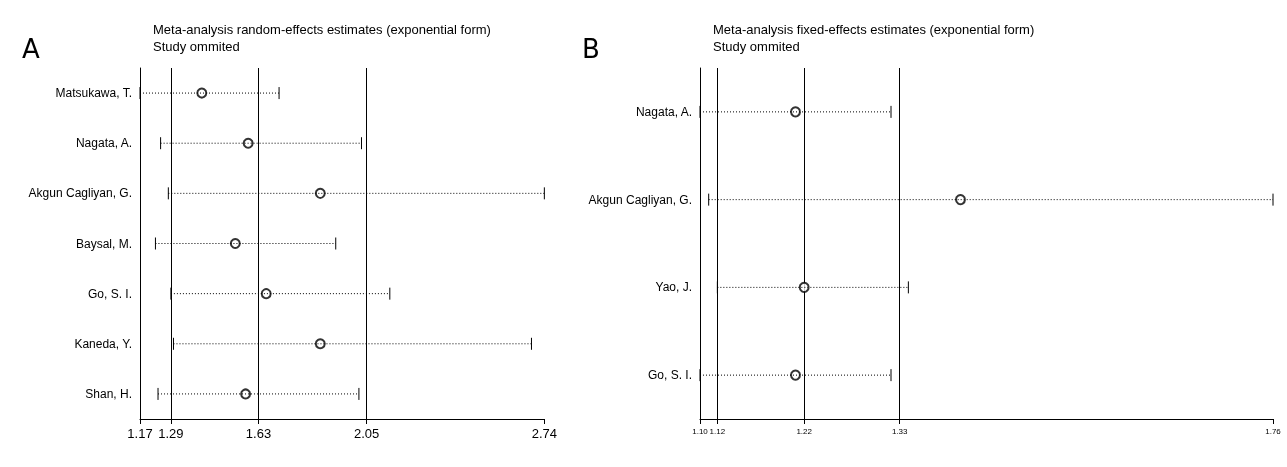 The height and width of the screenshot is (467, 1287). I want to click on text: A, so click(31, 49).